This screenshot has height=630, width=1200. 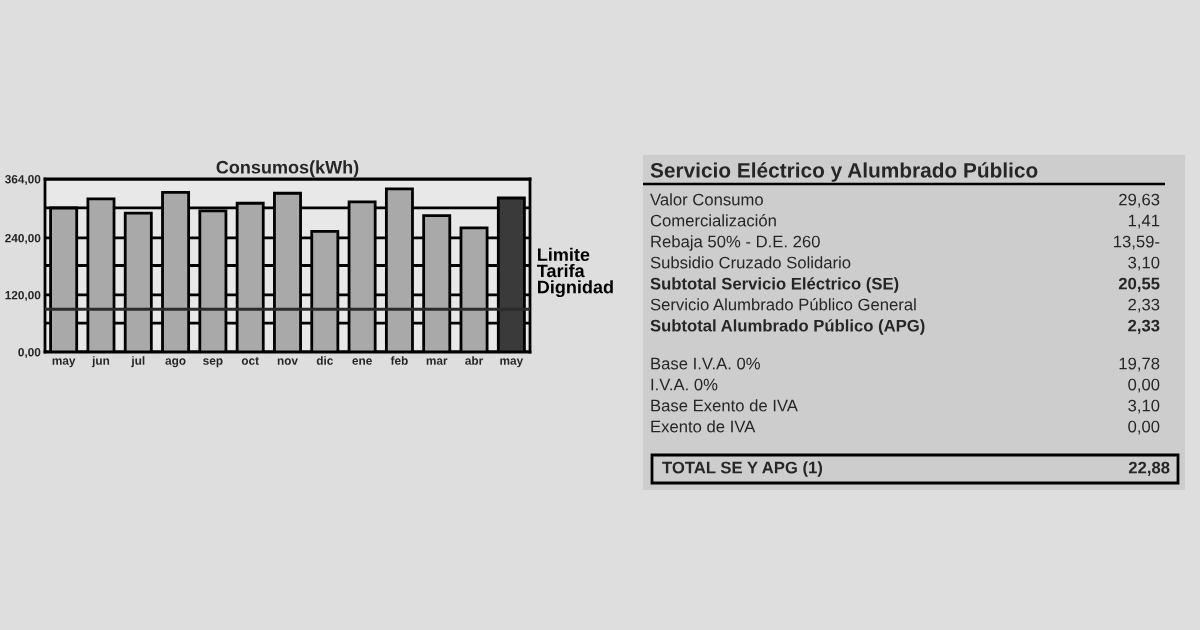 I want to click on text: Subtotal Alumbrado Público (APG), so click(x=787, y=327).